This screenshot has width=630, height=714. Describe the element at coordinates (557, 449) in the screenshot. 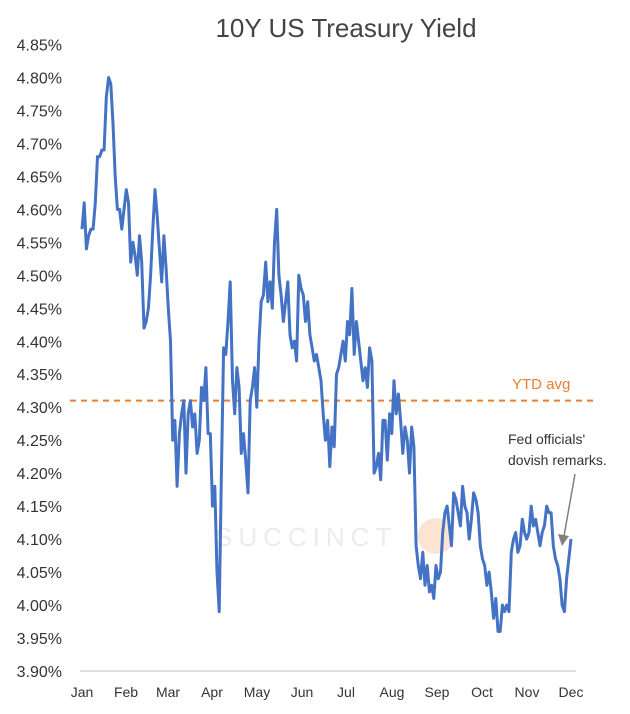

I see `annotation-text: Fed officials' dovish remarks.` at that location.